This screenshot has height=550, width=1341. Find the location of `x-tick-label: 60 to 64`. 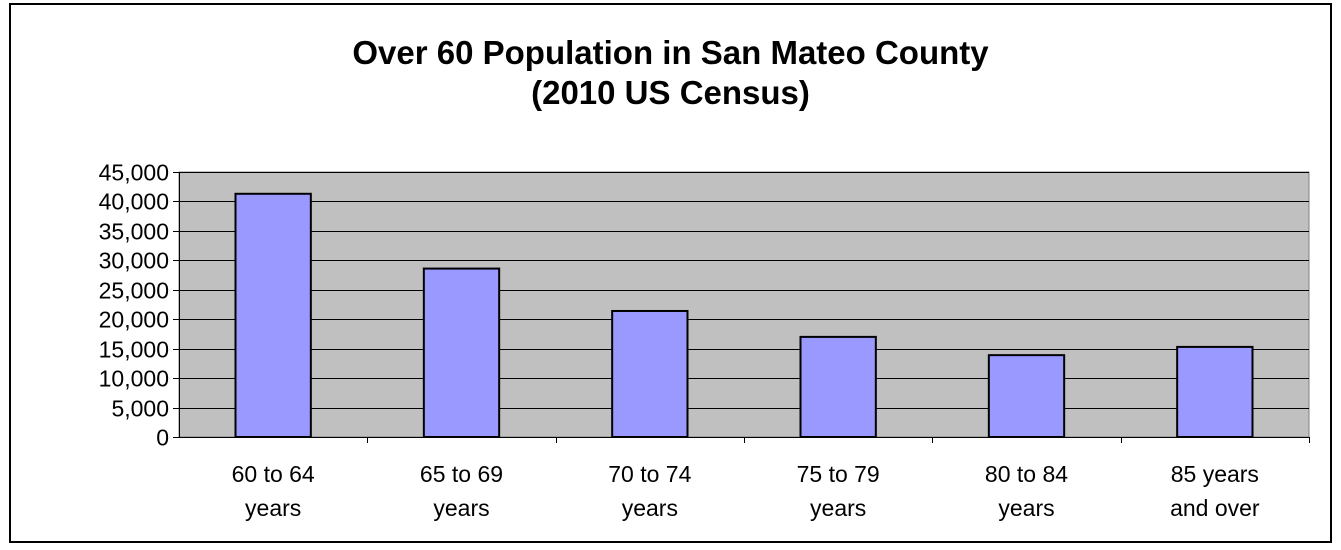

x-tick-label: 60 to 64 is located at coordinates (273, 474).